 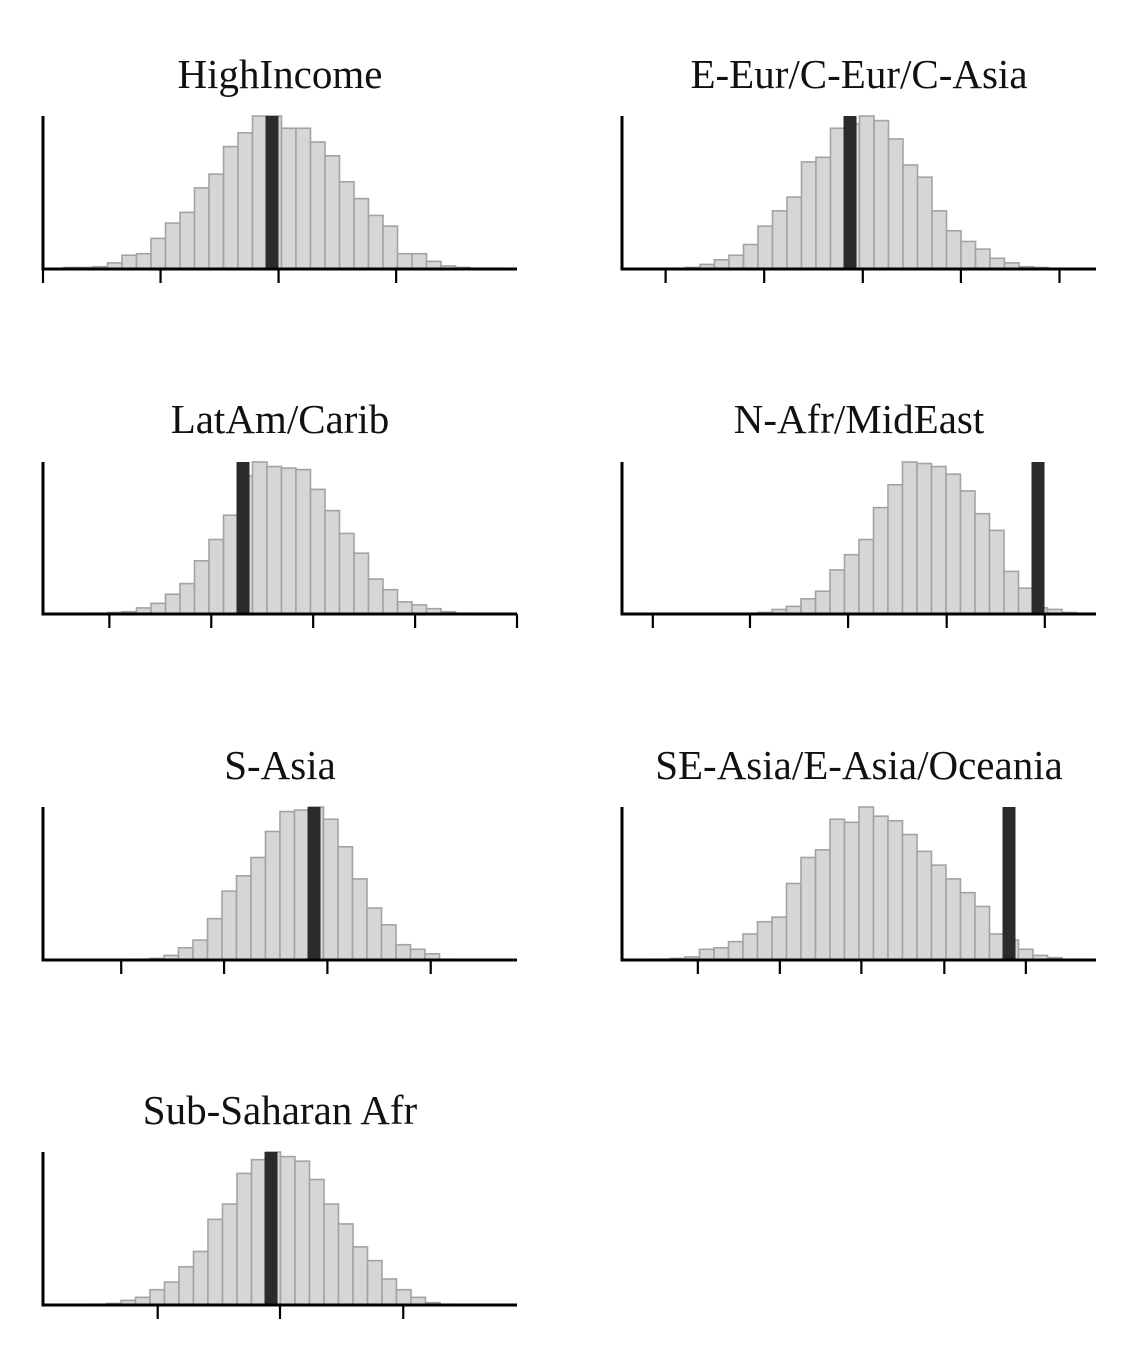 I want to click on histogram-panel: N-Afr/MidEast, so click(x=858, y=512).